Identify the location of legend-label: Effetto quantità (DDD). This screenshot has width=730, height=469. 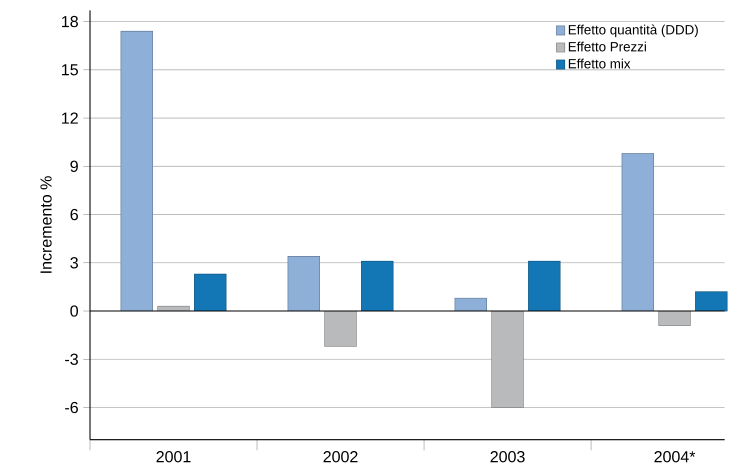
(633, 31).